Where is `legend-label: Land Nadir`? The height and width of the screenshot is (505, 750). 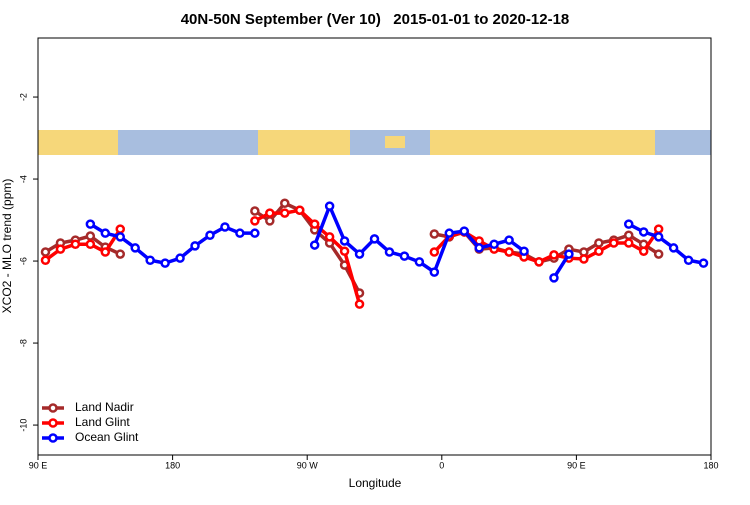 legend-label: Land Nadir is located at coordinates (104, 407).